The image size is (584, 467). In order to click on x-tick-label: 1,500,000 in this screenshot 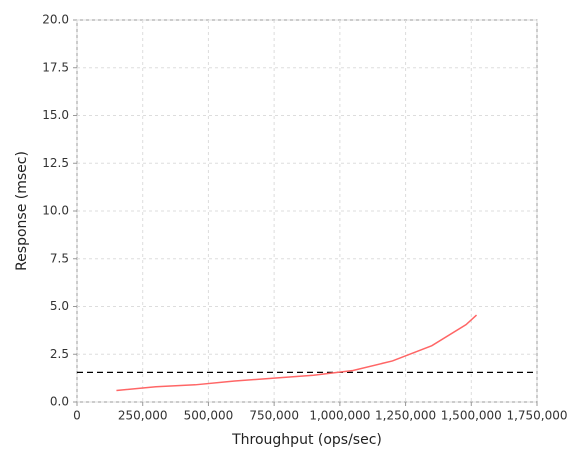, I will do `click(471, 416)`.